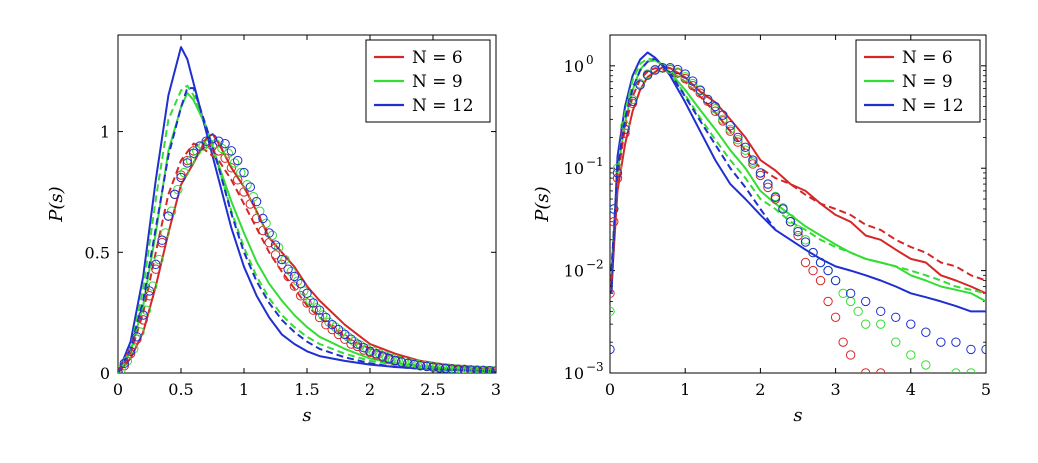 The width and height of the screenshot is (1038, 463). Describe the element at coordinates (437, 58) in the screenshot. I see `left-legend-entry: N = 6` at that location.